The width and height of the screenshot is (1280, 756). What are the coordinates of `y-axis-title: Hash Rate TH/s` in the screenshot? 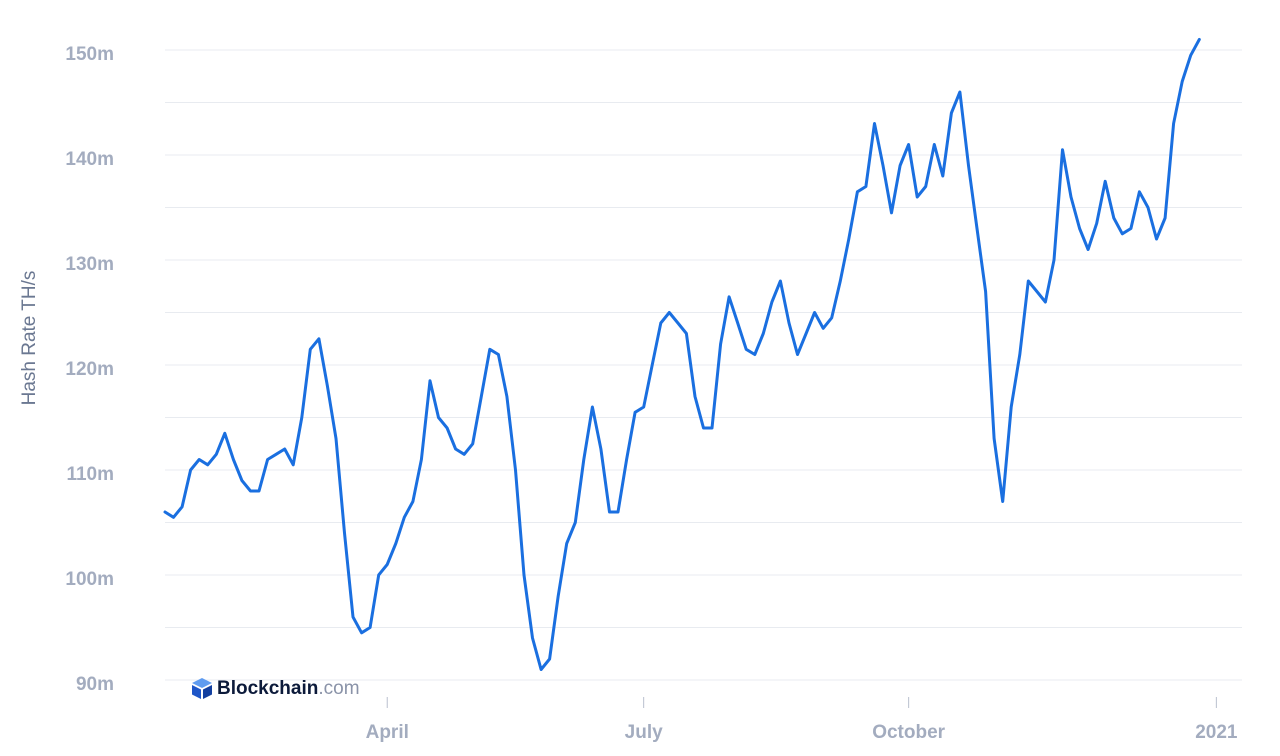 It's located at (29, 338).